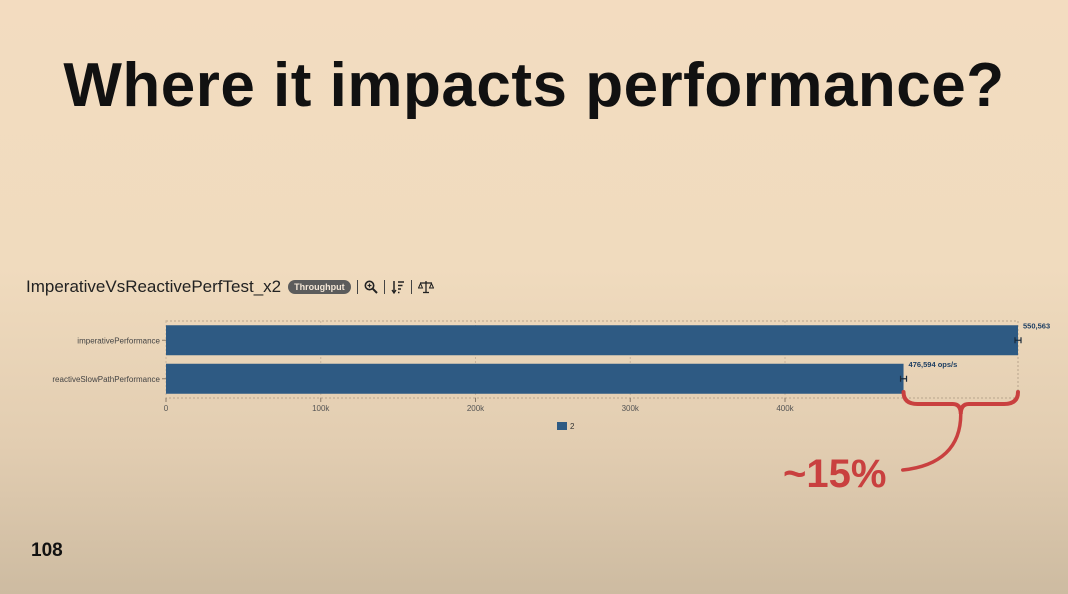 The height and width of the screenshot is (594, 1068). Describe the element at coordinates (933, 364) in the screenshot. I see `data-label: 476,594 ops/s` at that location.